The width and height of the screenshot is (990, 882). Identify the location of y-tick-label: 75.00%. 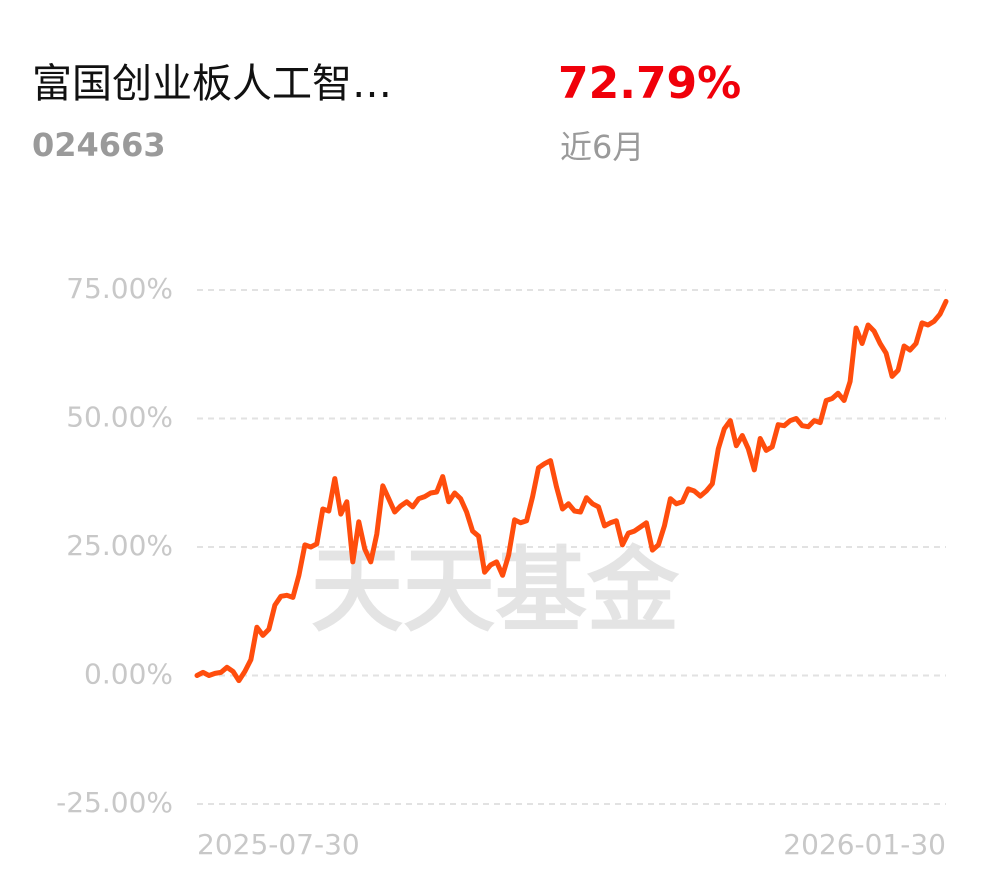
(119, 288).